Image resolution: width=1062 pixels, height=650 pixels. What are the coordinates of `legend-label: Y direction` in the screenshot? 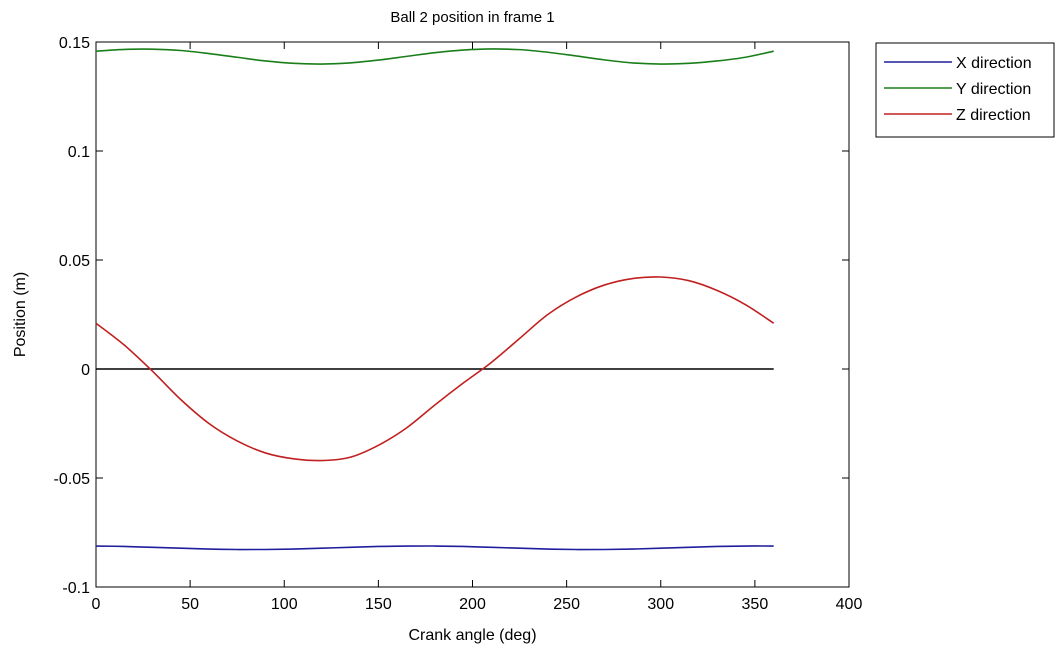 It's located at (993, 89).